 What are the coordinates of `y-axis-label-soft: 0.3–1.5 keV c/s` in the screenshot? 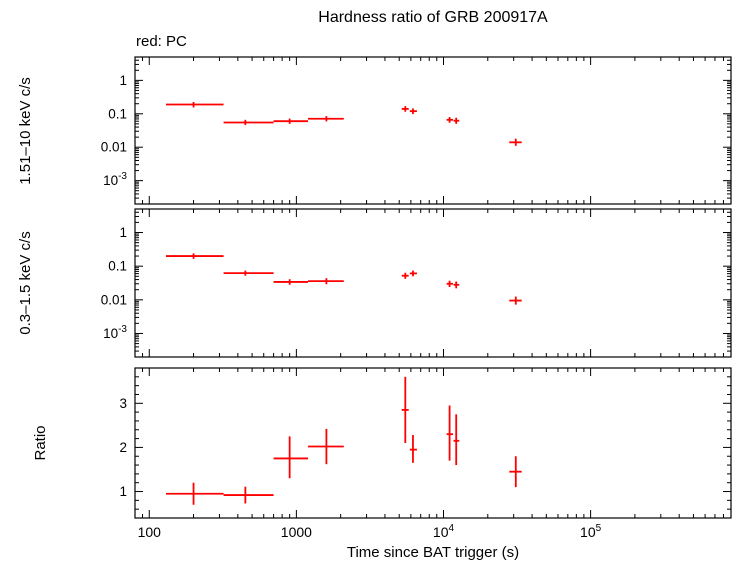 It's located at (25, 282).